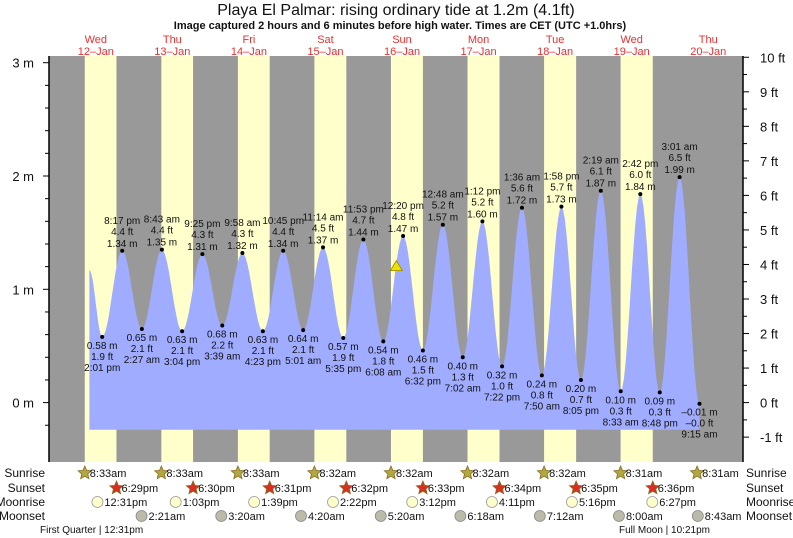 The image size is (793, 538). Describe the element at coordinates (640, 175) in the screenshot. I see `high-tide-ft-label: 6.0 ft` at that location.